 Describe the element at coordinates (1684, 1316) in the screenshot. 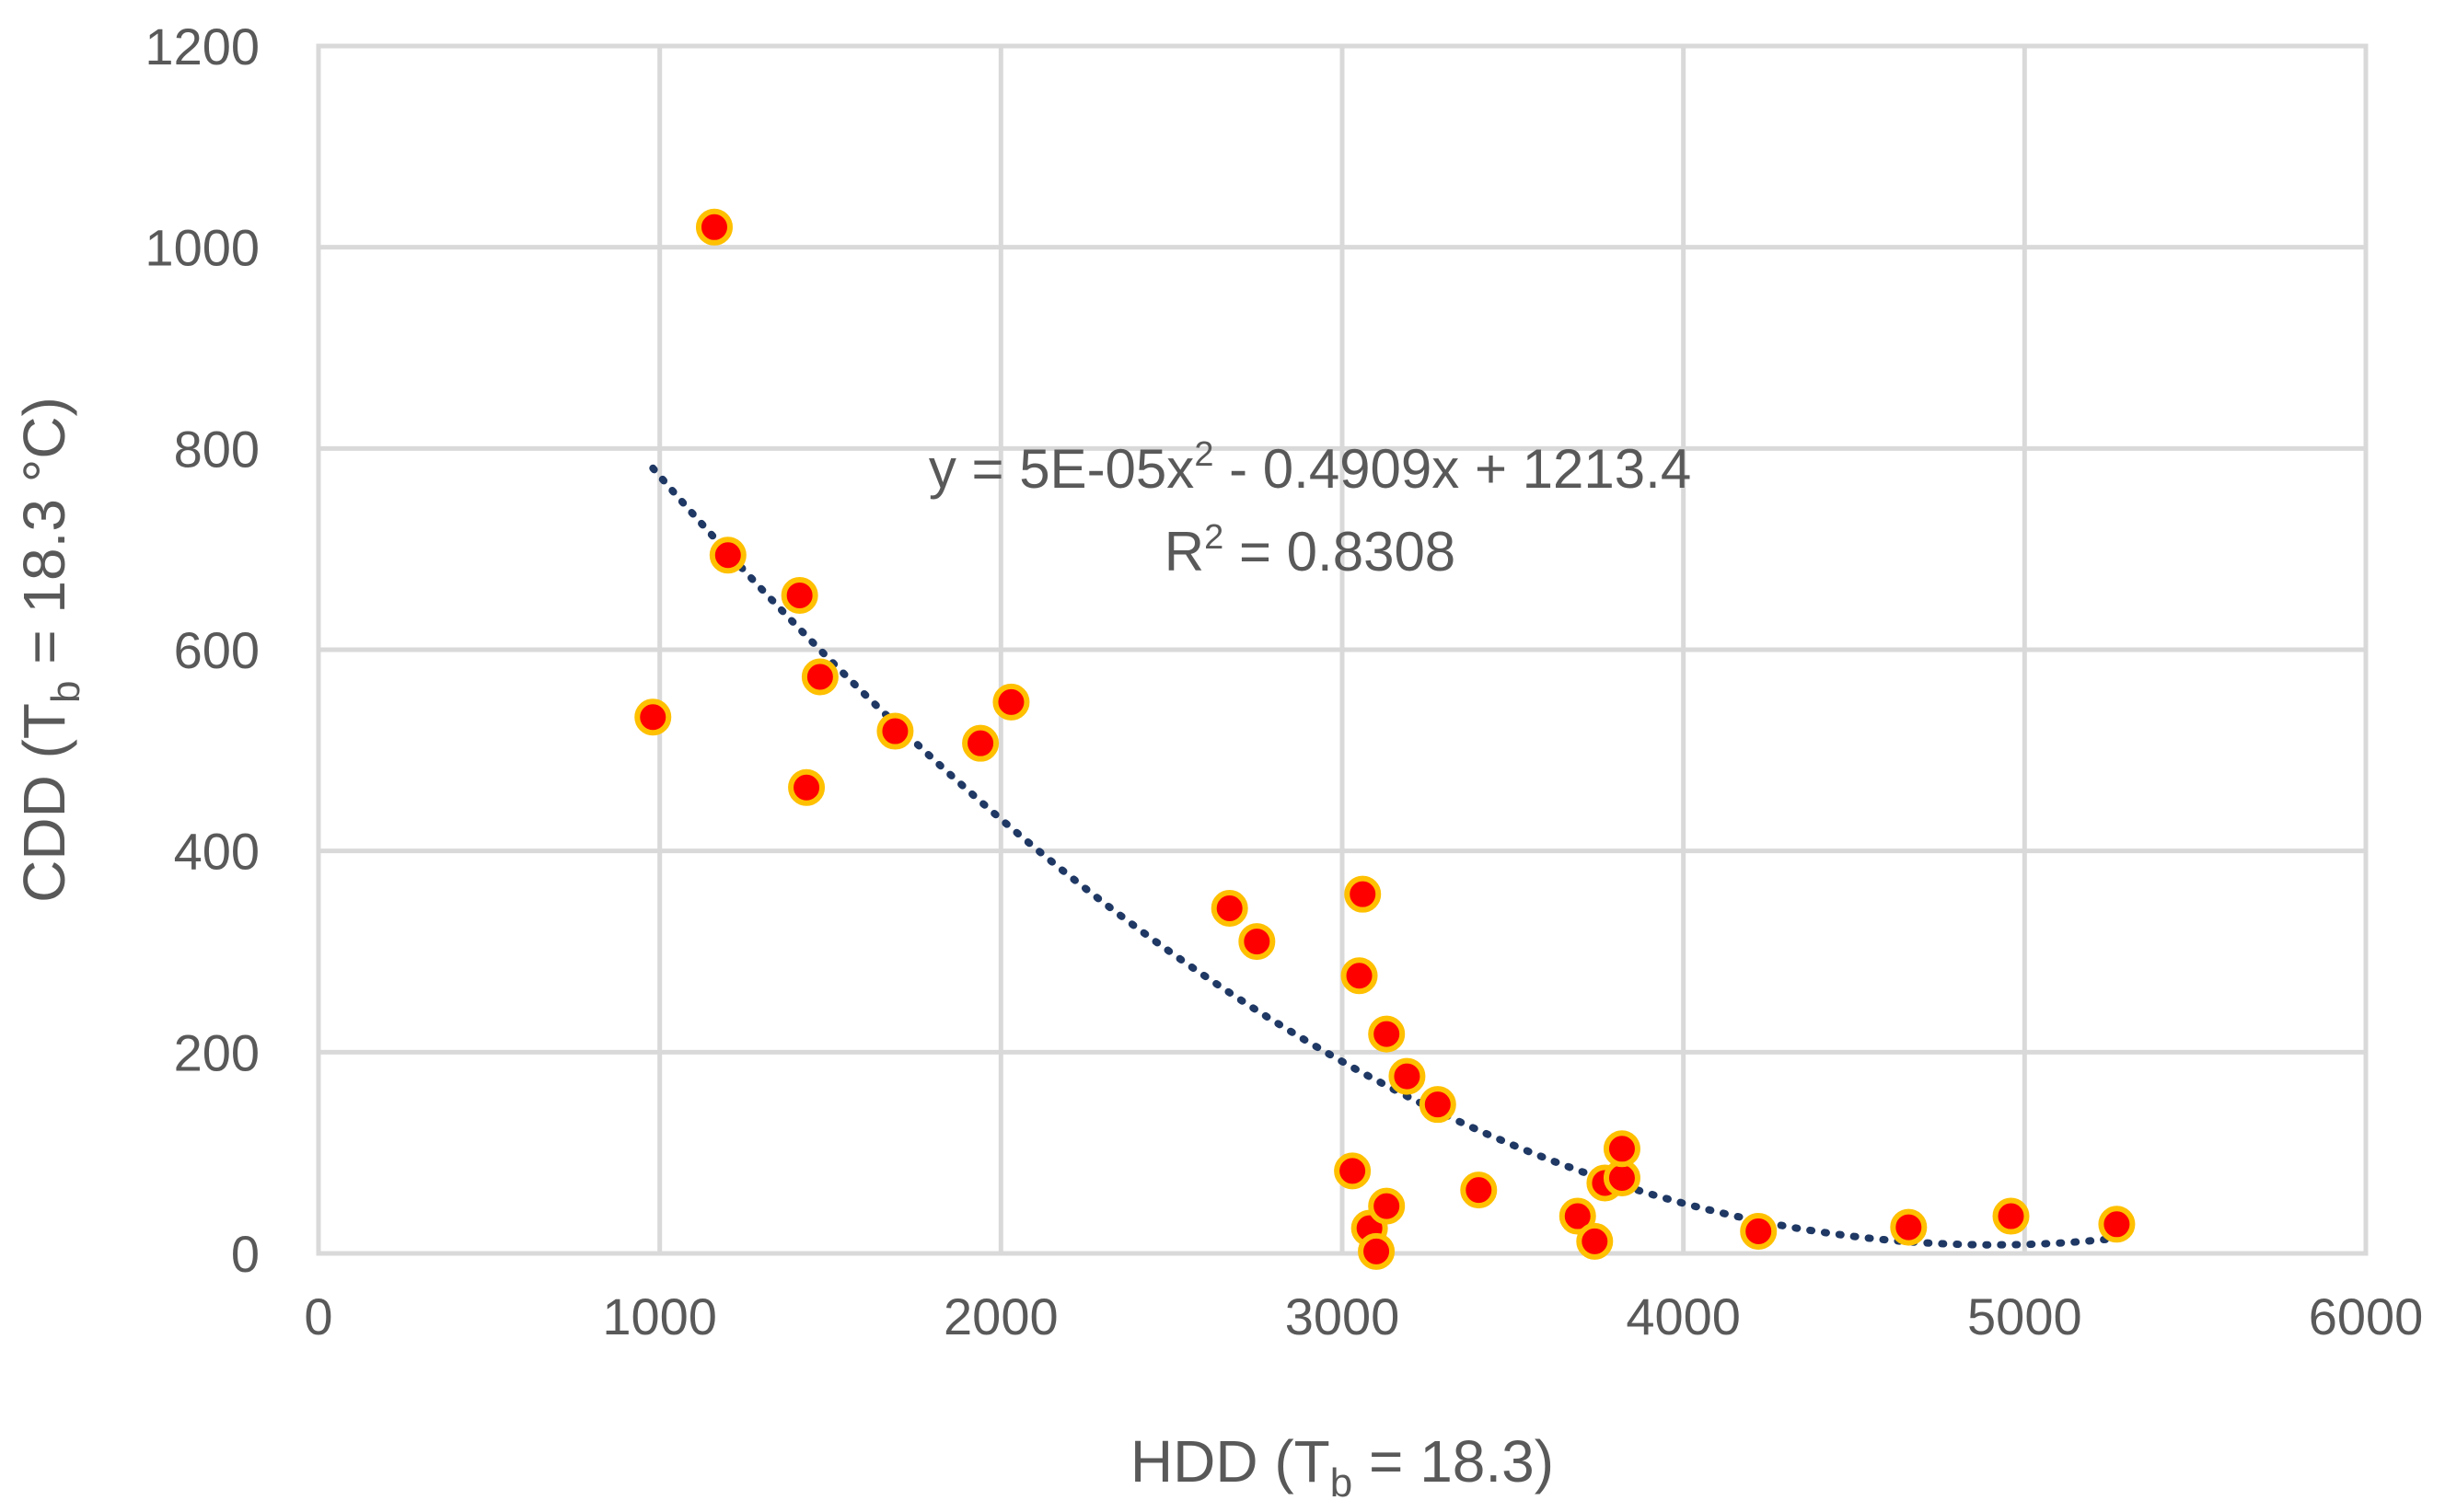

I see `x-tick-label: 4000` at that location.